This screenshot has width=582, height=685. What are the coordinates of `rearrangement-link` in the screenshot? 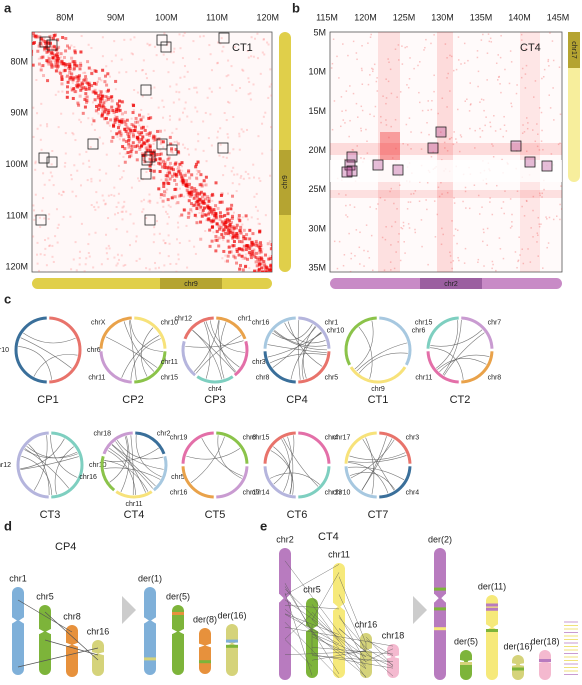 It's located at (312, 580).